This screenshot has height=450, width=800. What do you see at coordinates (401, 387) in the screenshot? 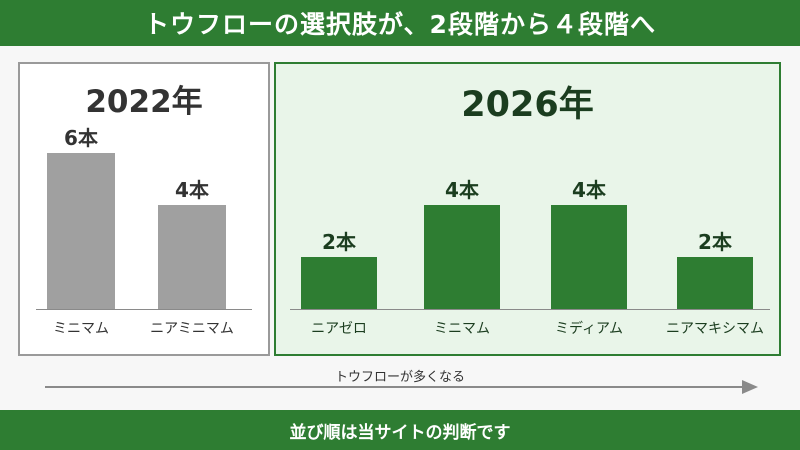
I see `right-arrow-icon` at bounding box center [401, 387].